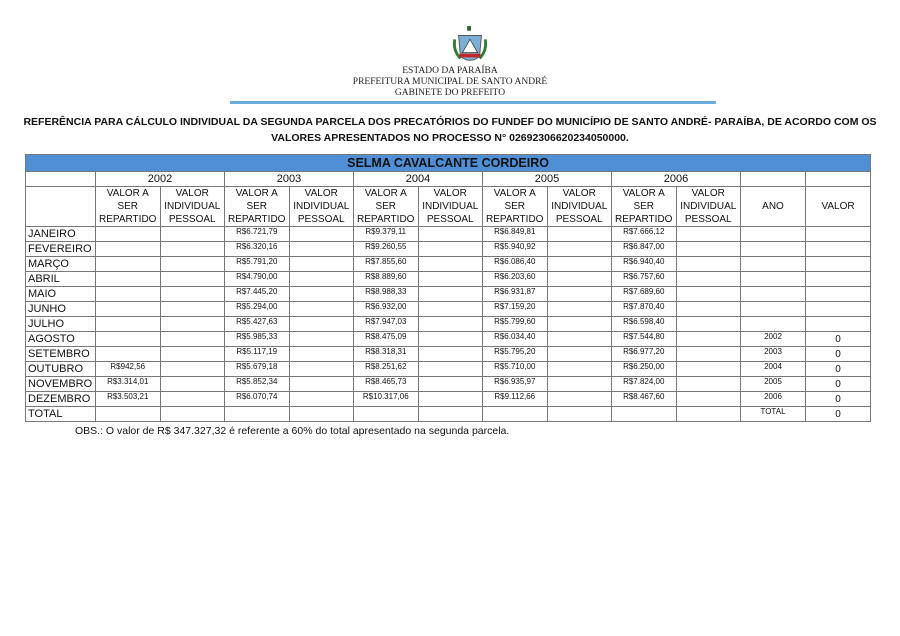 The width and height of the screenshot is (900, 636). I want to click on valor-repartido-cell: R$5.710,00, so click(515, 369).